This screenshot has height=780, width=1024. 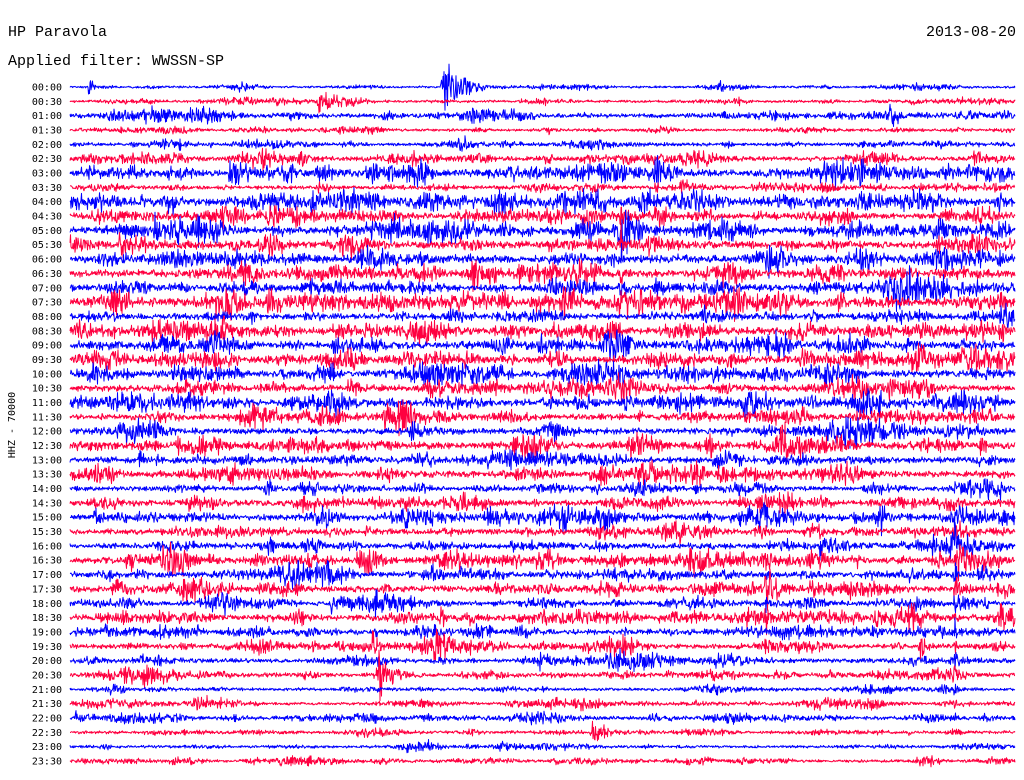 What do you see at coordinates (47, 116) in the screenshot?
I see `time-label-01-00: 01:00` at bounding box center [47, 116].